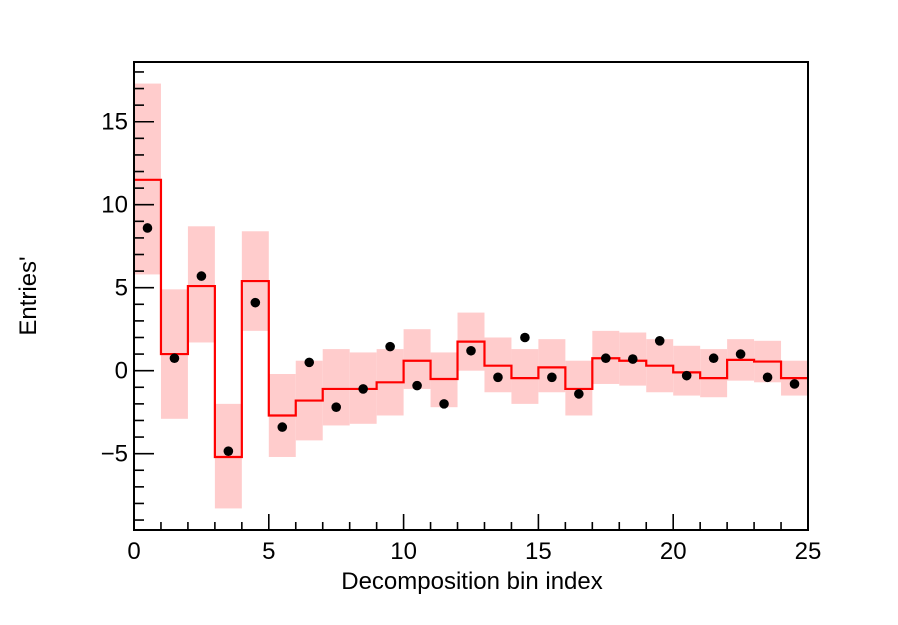  I want to click on y-tick-label-0: 0, so click(121, 371).